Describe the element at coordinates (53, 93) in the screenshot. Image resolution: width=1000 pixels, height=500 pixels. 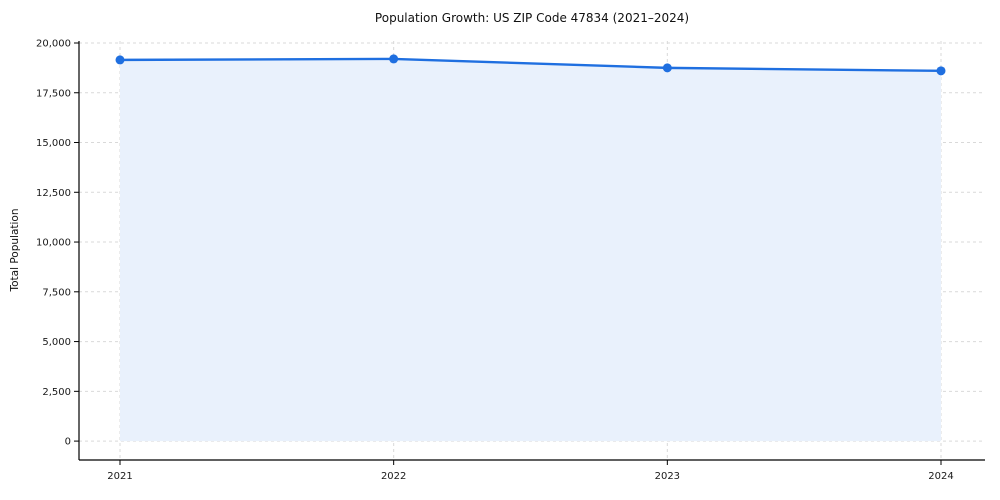
I see `y-tick-label: 17,500` at that location.